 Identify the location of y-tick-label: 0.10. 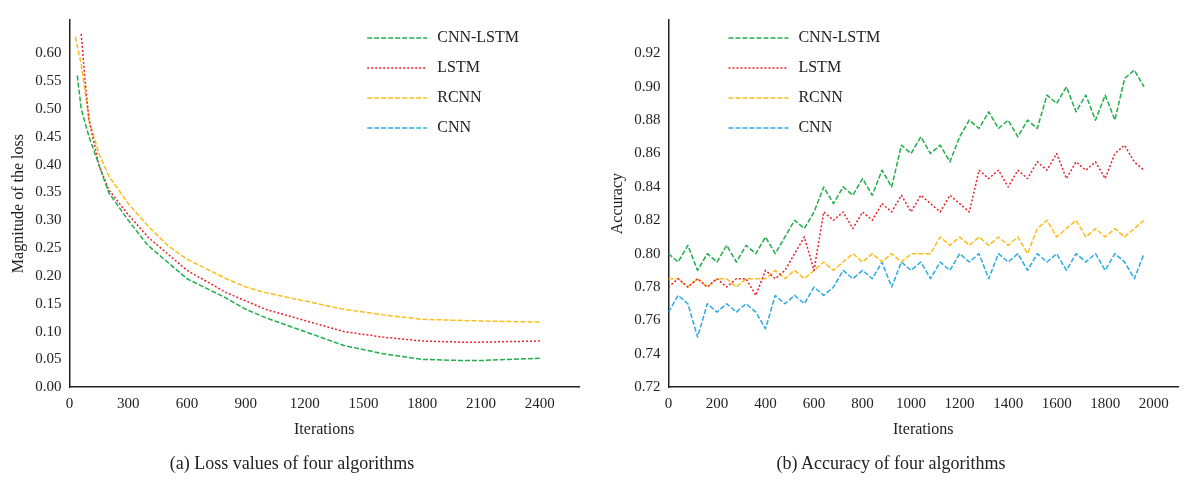
(48, 330).